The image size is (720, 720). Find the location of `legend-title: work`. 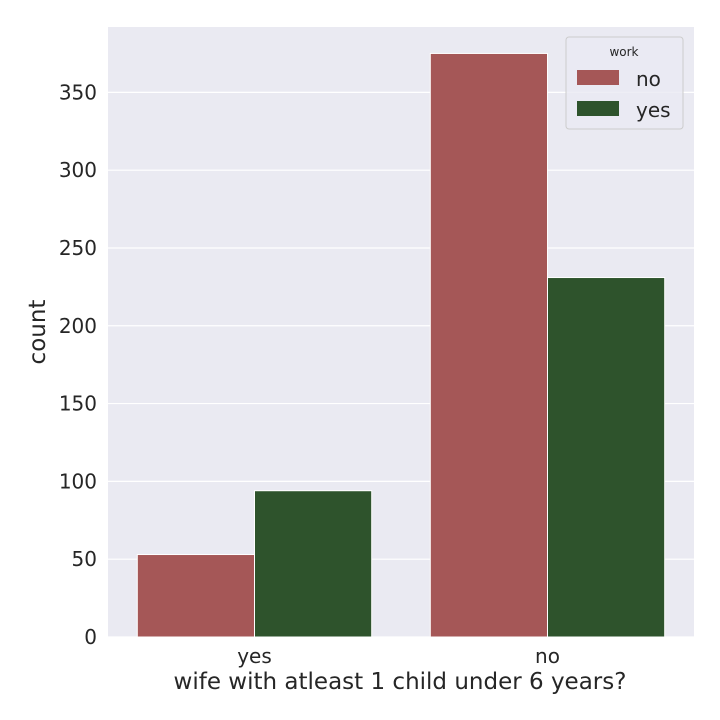

legend-title: work is located at coordinates (623, 52).